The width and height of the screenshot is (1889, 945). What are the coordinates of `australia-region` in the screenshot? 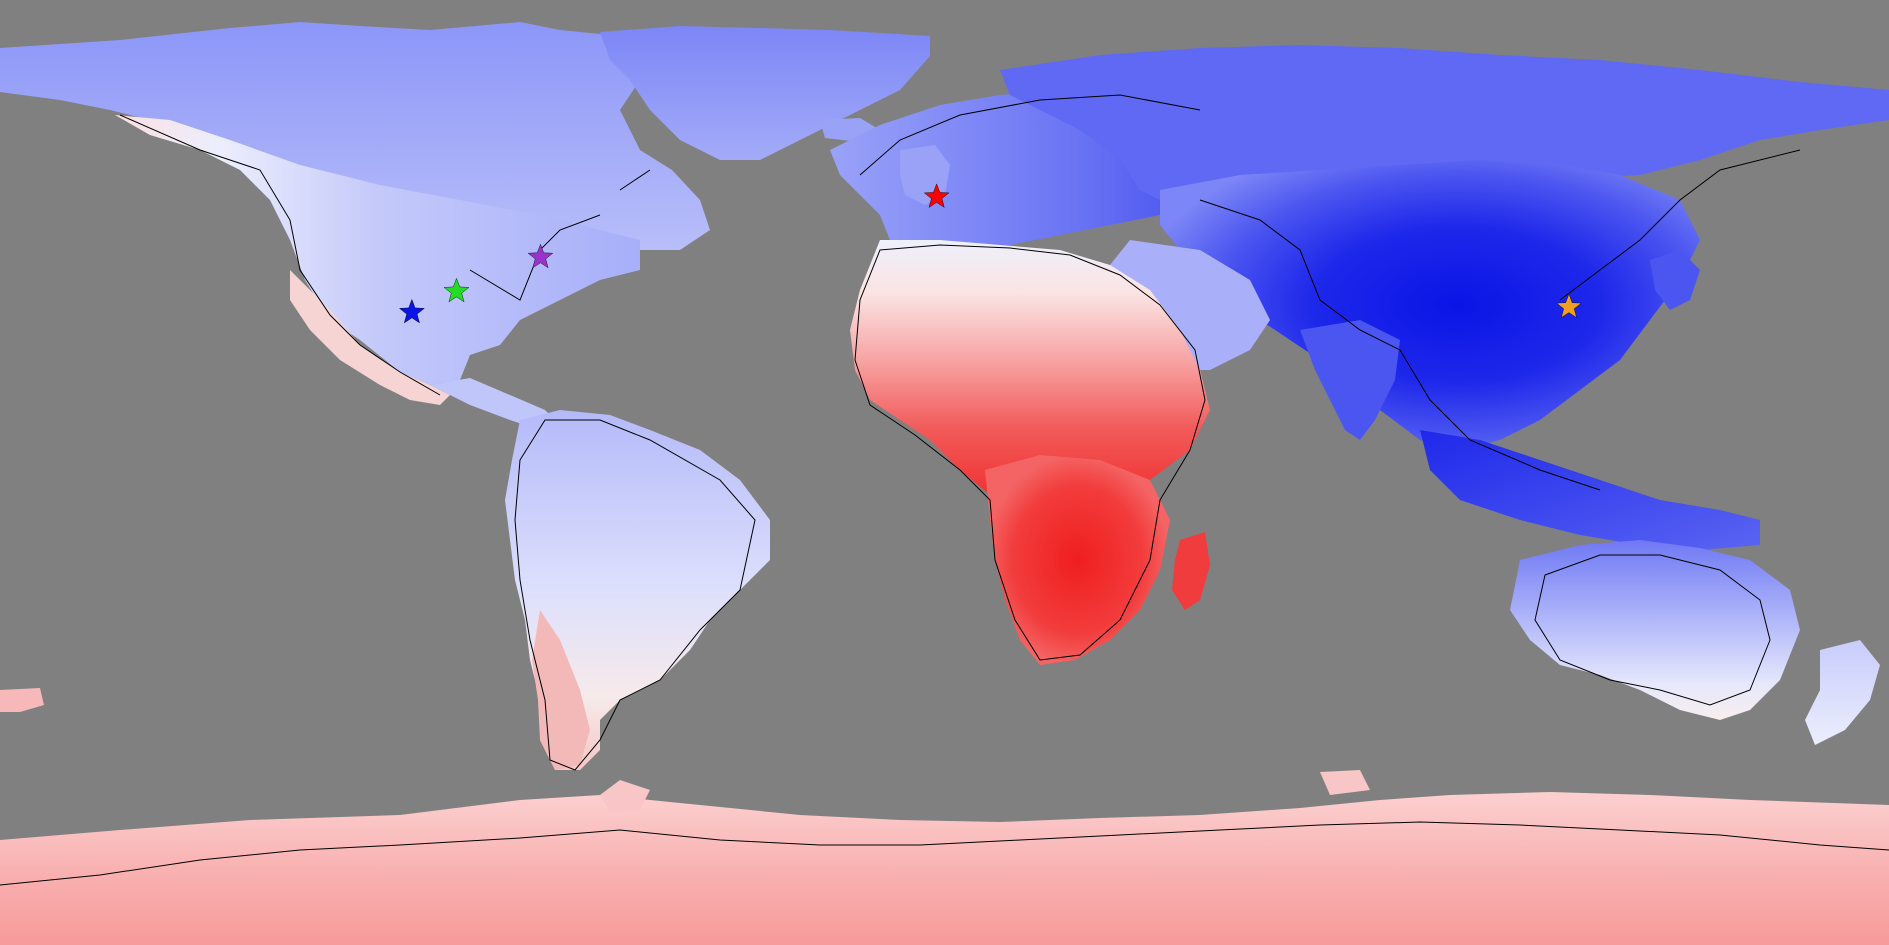 It's located at (1655, 630).